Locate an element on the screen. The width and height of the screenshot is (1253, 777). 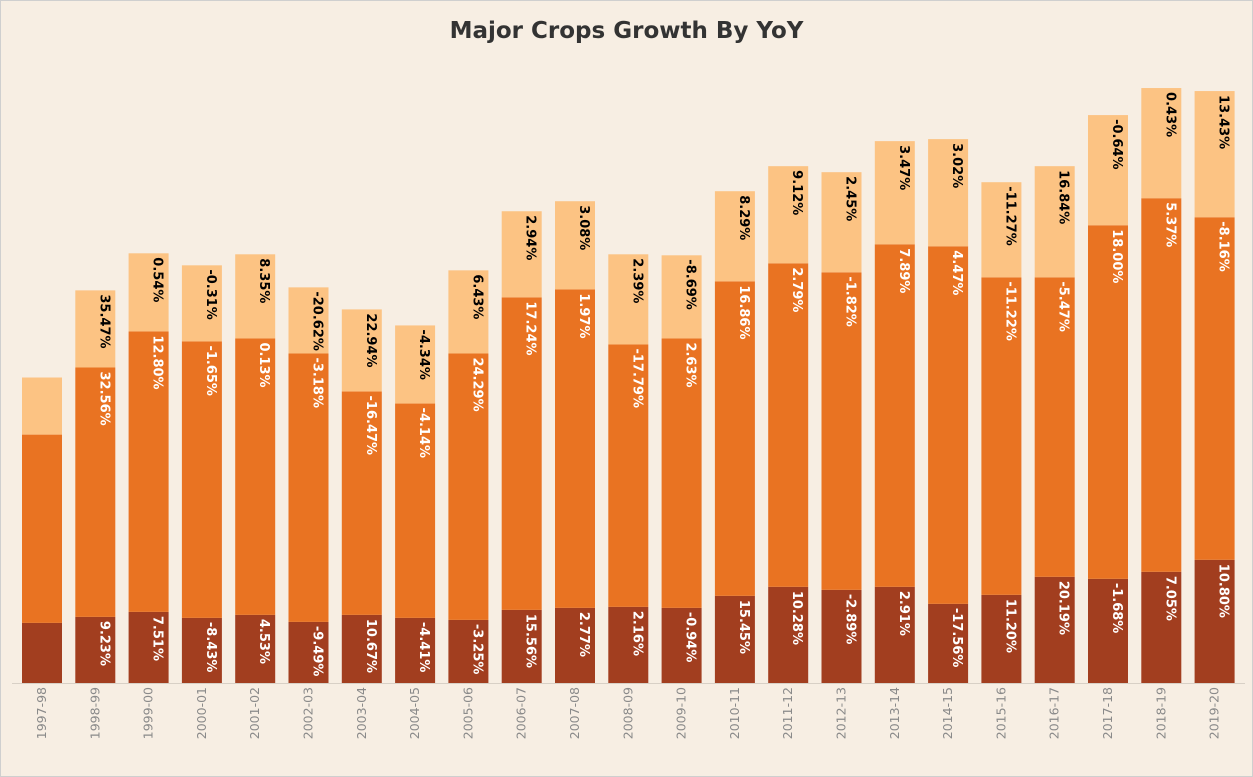
data-label: 8.35% is located at coordinates (263, 280).